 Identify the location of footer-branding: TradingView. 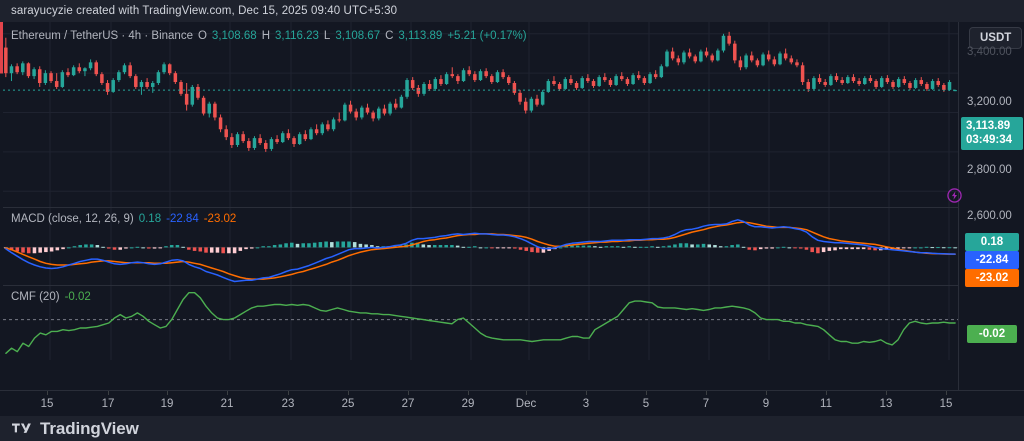
(512, 428).